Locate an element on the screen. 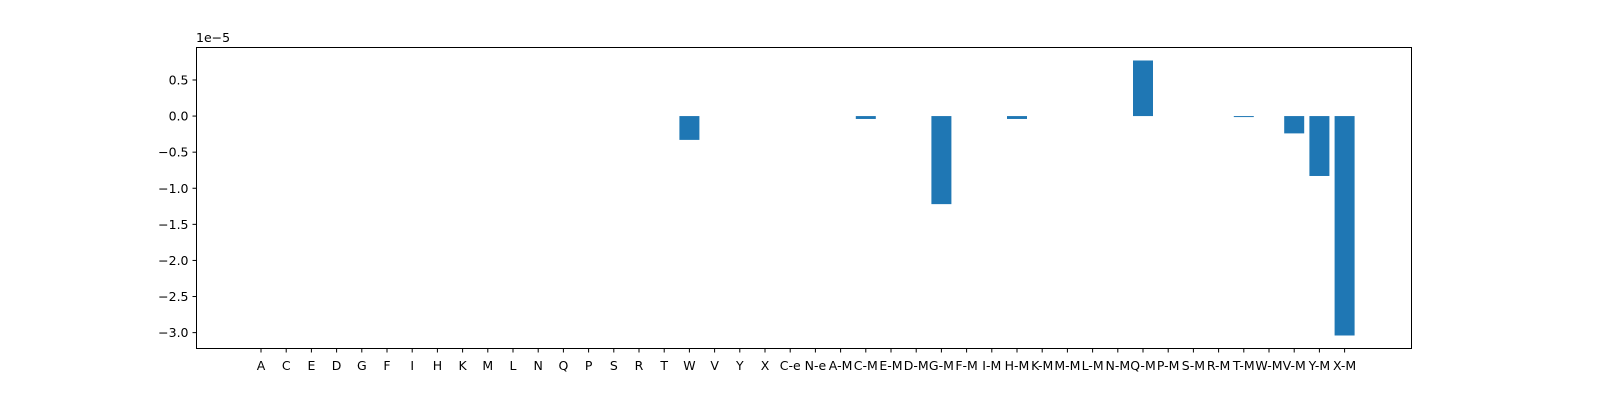  x-tick-label: T-M is located at coordinates (1243, 365).